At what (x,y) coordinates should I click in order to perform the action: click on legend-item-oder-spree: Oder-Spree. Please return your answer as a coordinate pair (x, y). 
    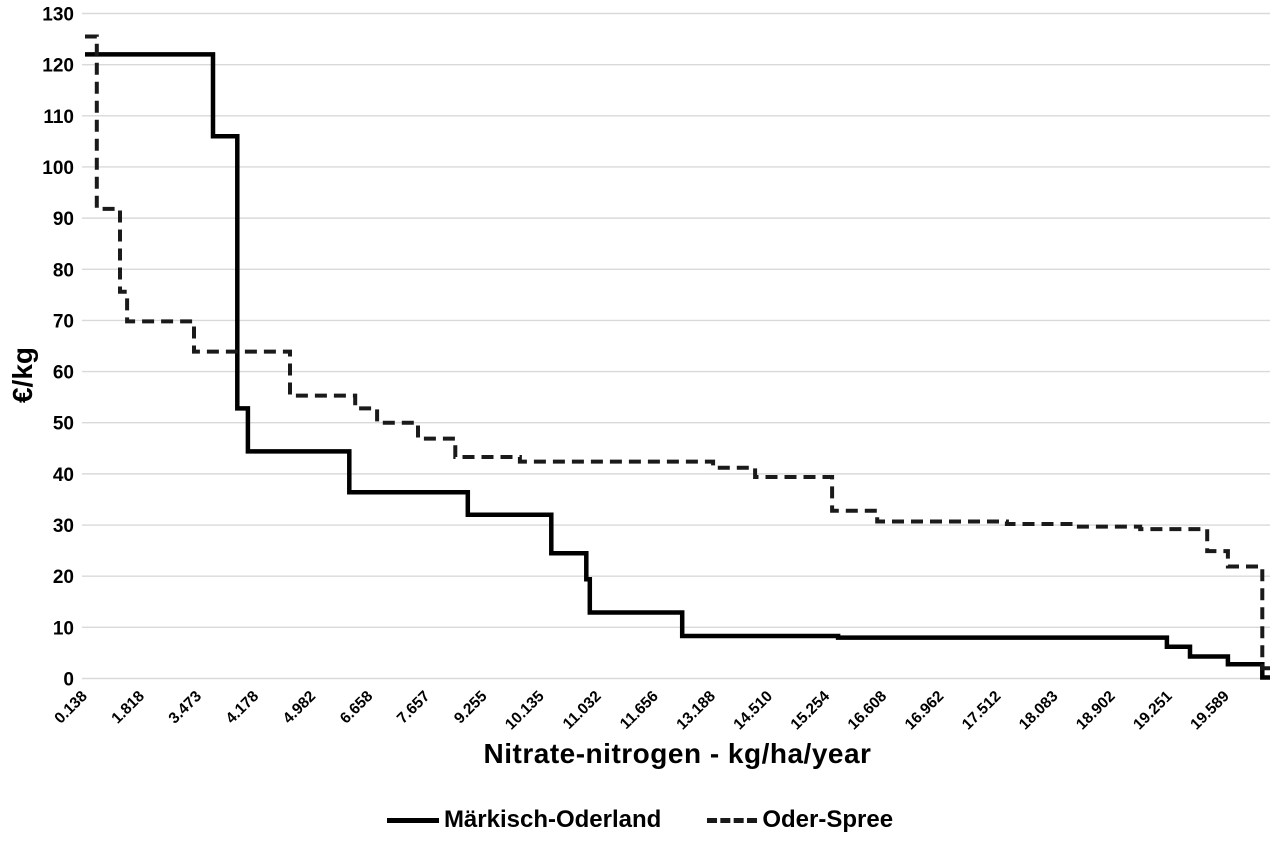
    Looking at the image, I should click on (800, 820).